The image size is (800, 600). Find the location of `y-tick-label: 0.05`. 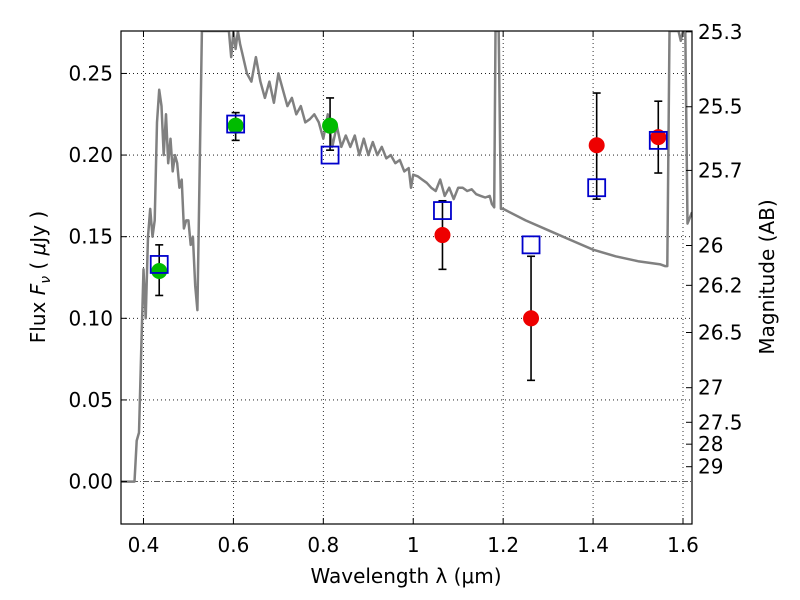

y-tick-label: 0.05 is located at coordinates (90, 400).